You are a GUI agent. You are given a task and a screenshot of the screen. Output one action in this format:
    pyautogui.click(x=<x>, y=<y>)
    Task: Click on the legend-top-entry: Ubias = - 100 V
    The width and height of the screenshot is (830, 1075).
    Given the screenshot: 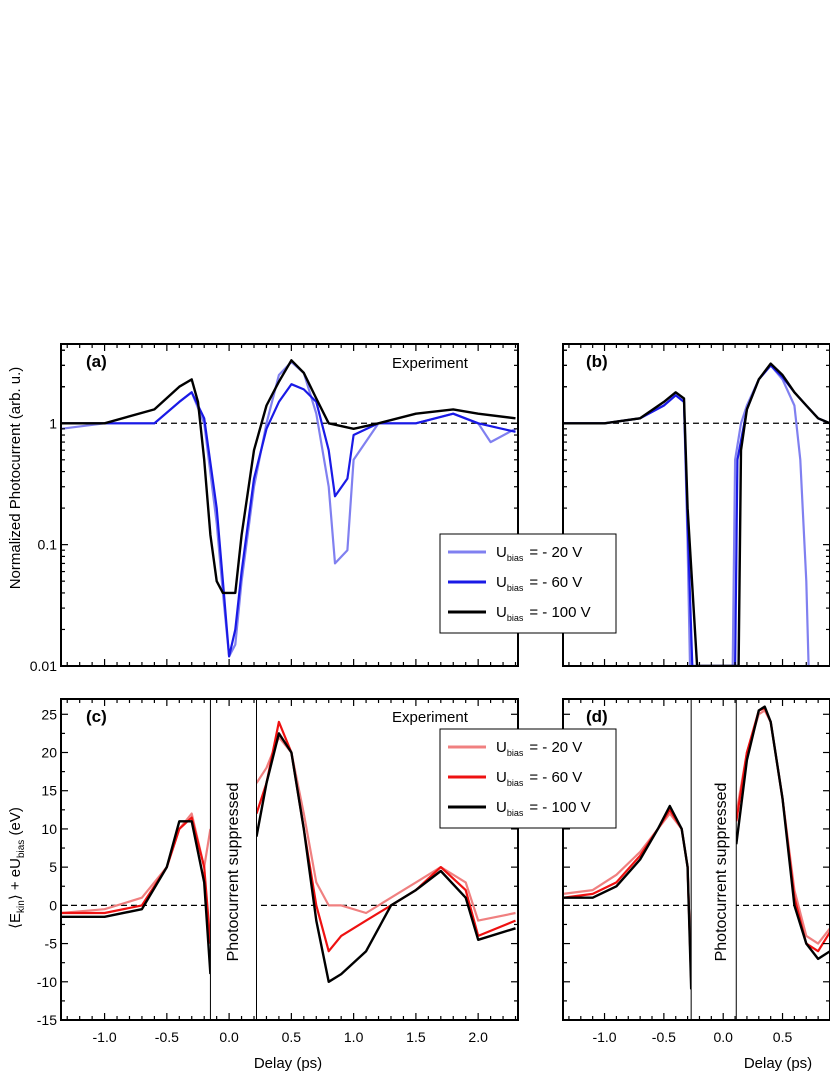 What is the action you would take?
    pyautogui.click(x=543, y=613)
    